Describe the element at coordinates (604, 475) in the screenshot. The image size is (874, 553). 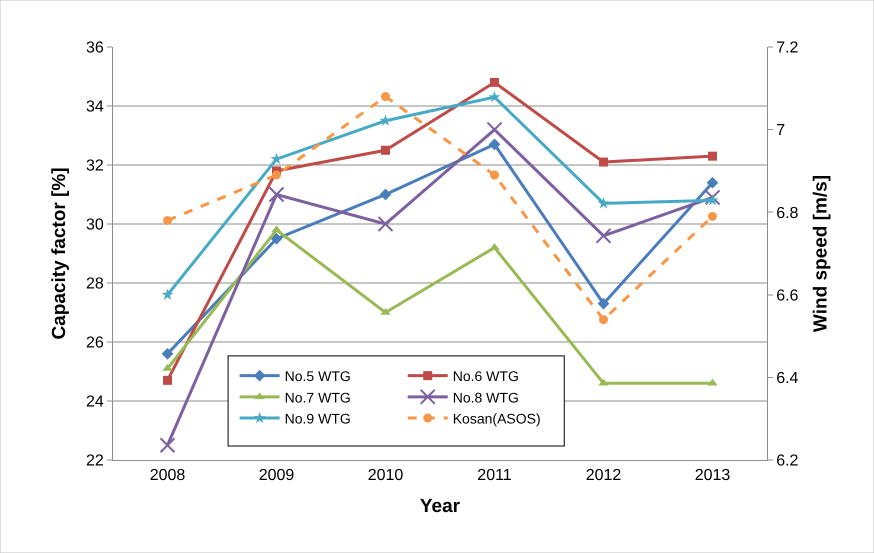
I see `x-tick-label: 2012` at that location.